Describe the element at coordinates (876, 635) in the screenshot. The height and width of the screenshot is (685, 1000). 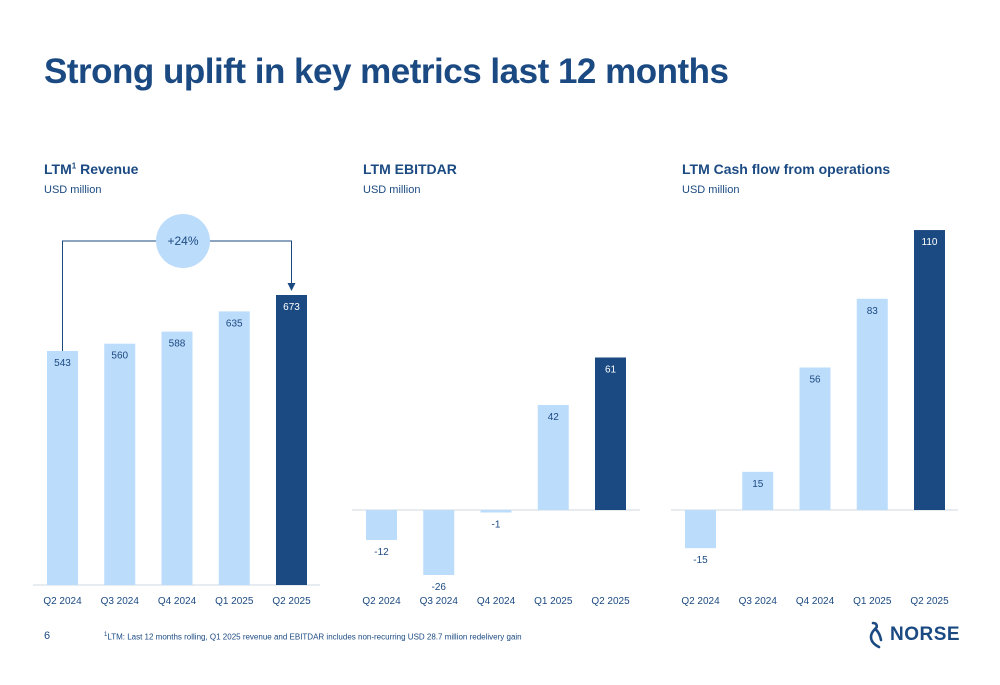
I see `norse-logo-icon` at that location.